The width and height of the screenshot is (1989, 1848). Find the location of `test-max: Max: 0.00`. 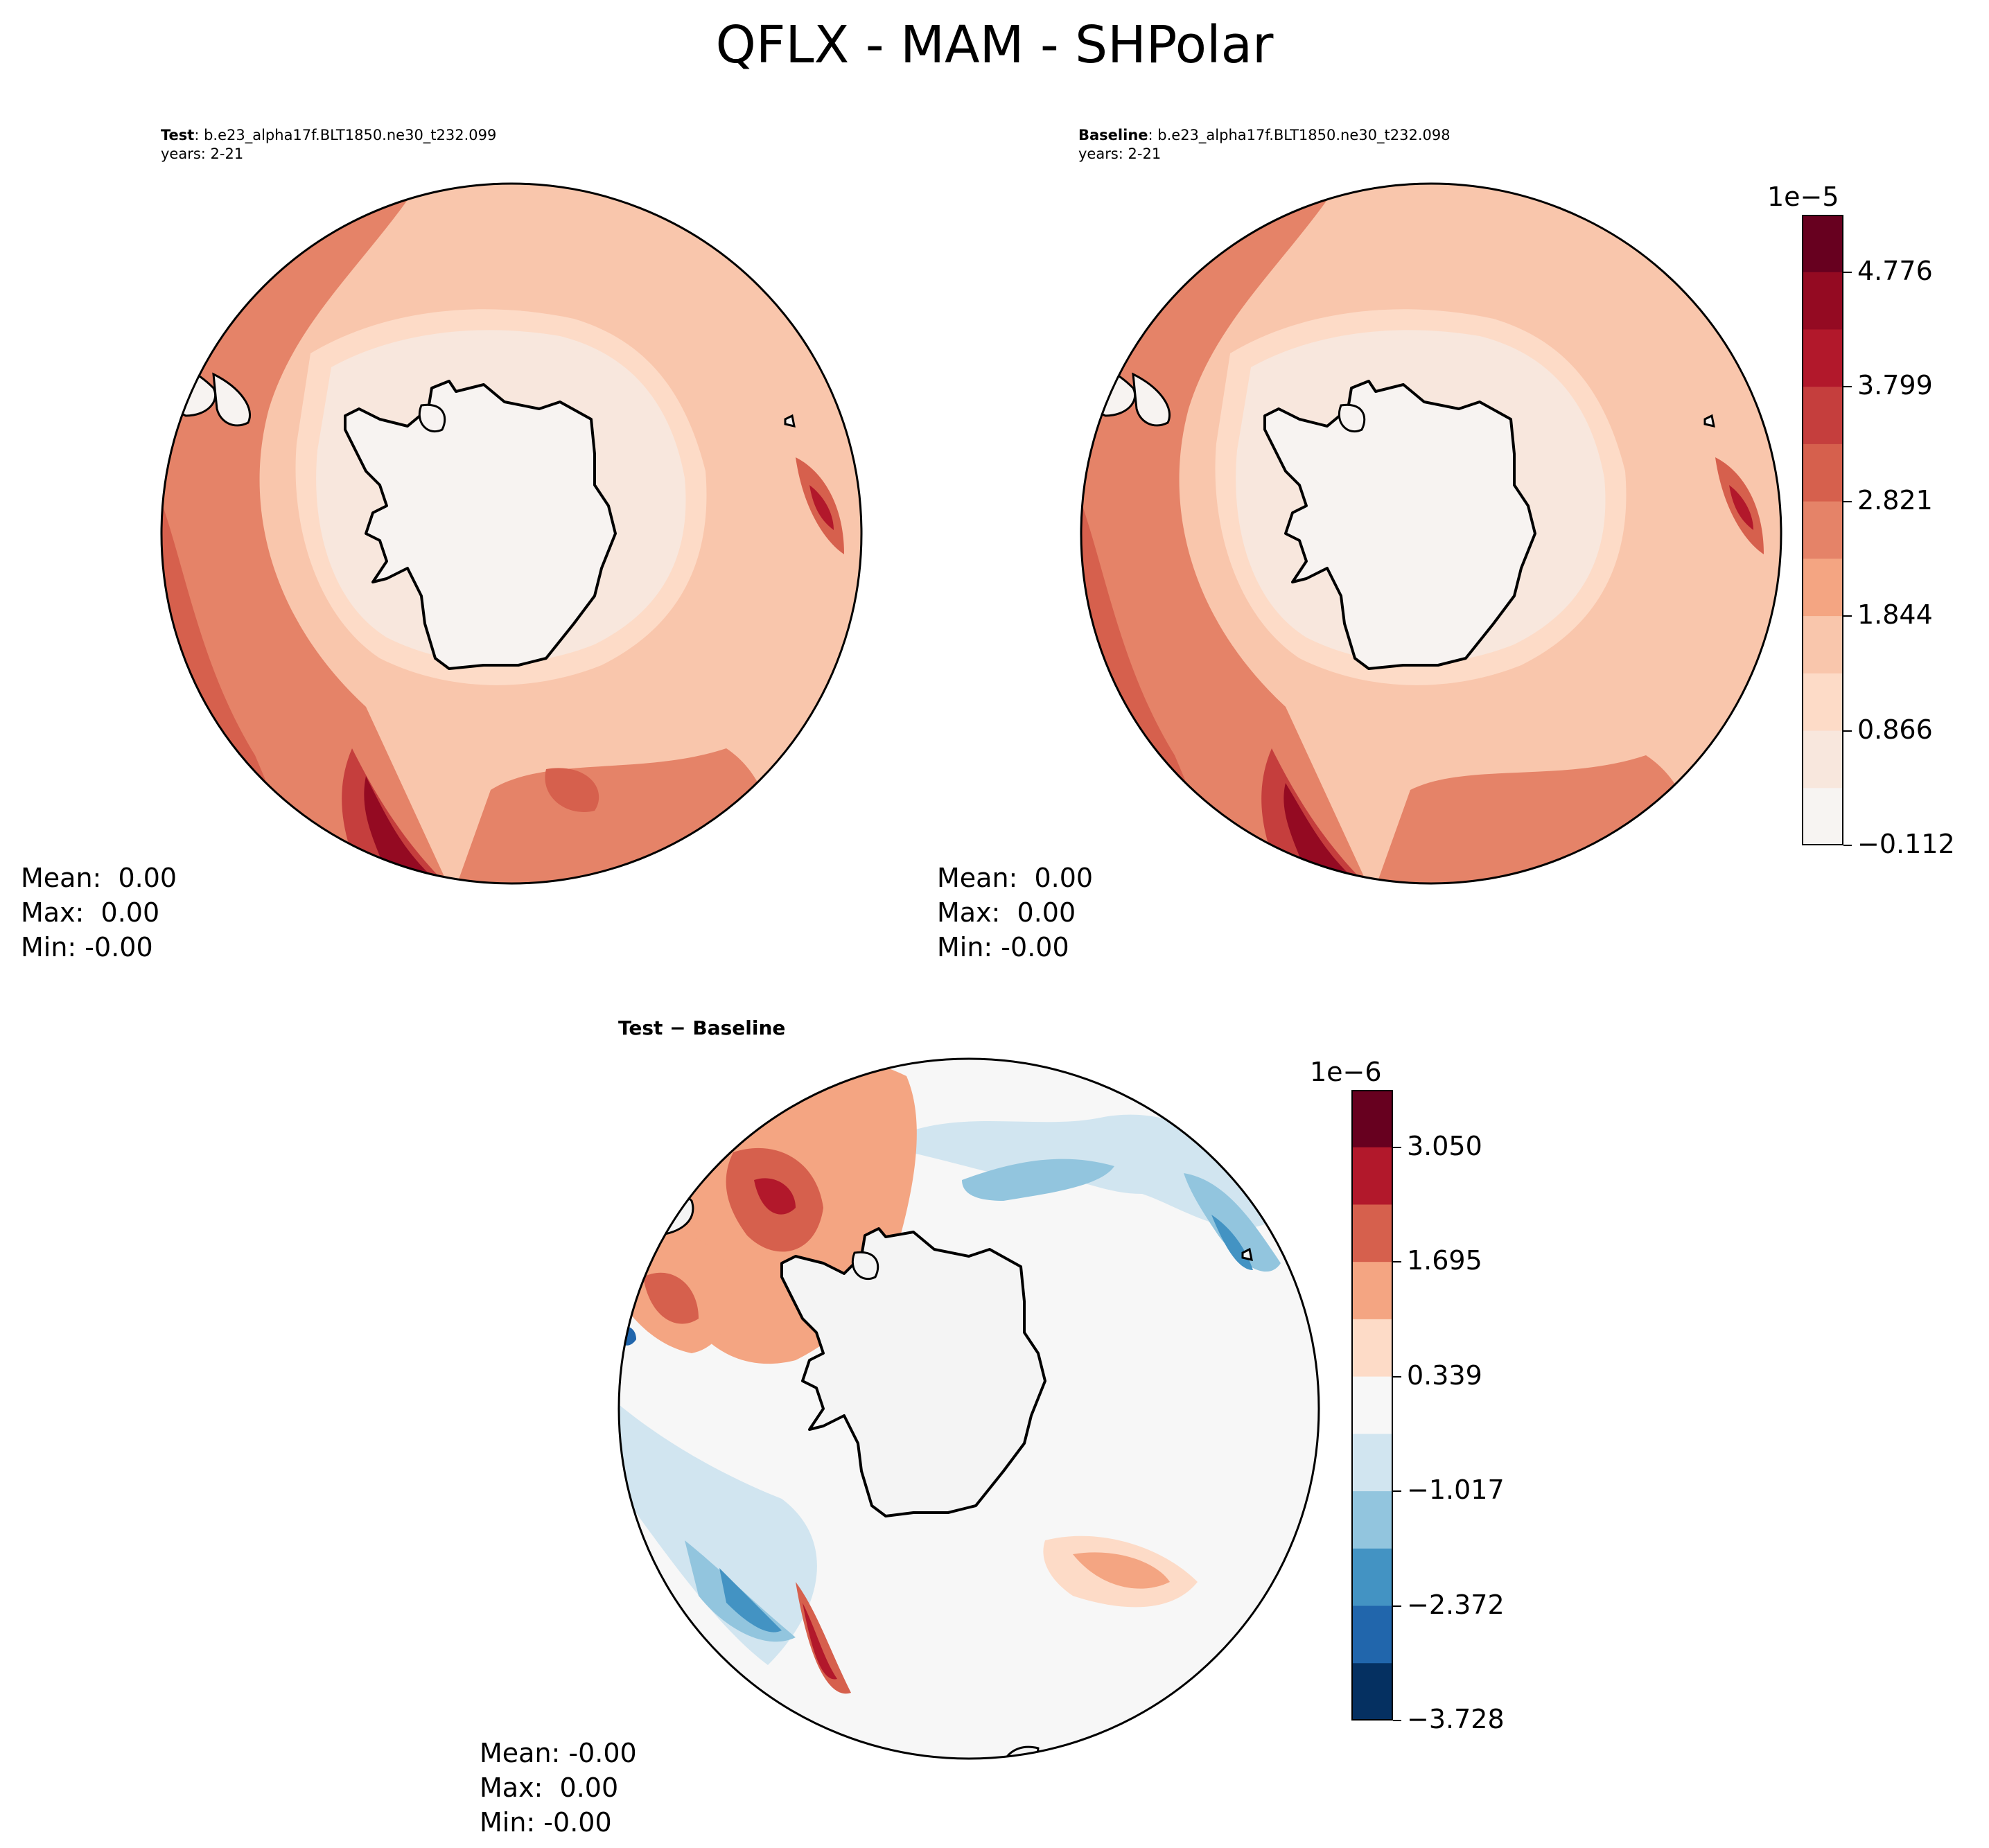

test-max: Max: 0.00 is located at coordinates (90, 912).